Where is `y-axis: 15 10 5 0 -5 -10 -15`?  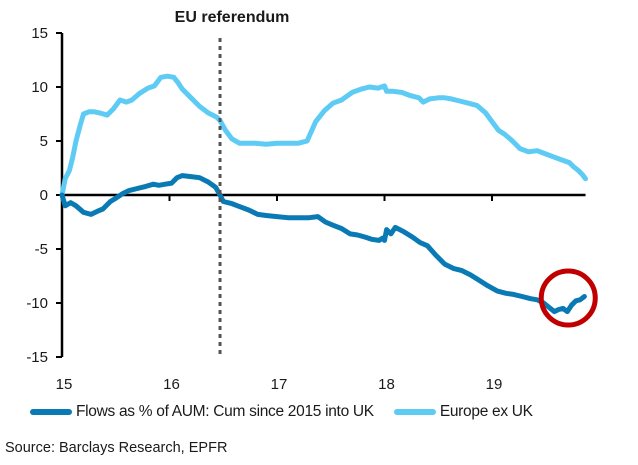 y-axis: 15 10 5 0 -5 -10 -15 is located at coordinates (45, 195).